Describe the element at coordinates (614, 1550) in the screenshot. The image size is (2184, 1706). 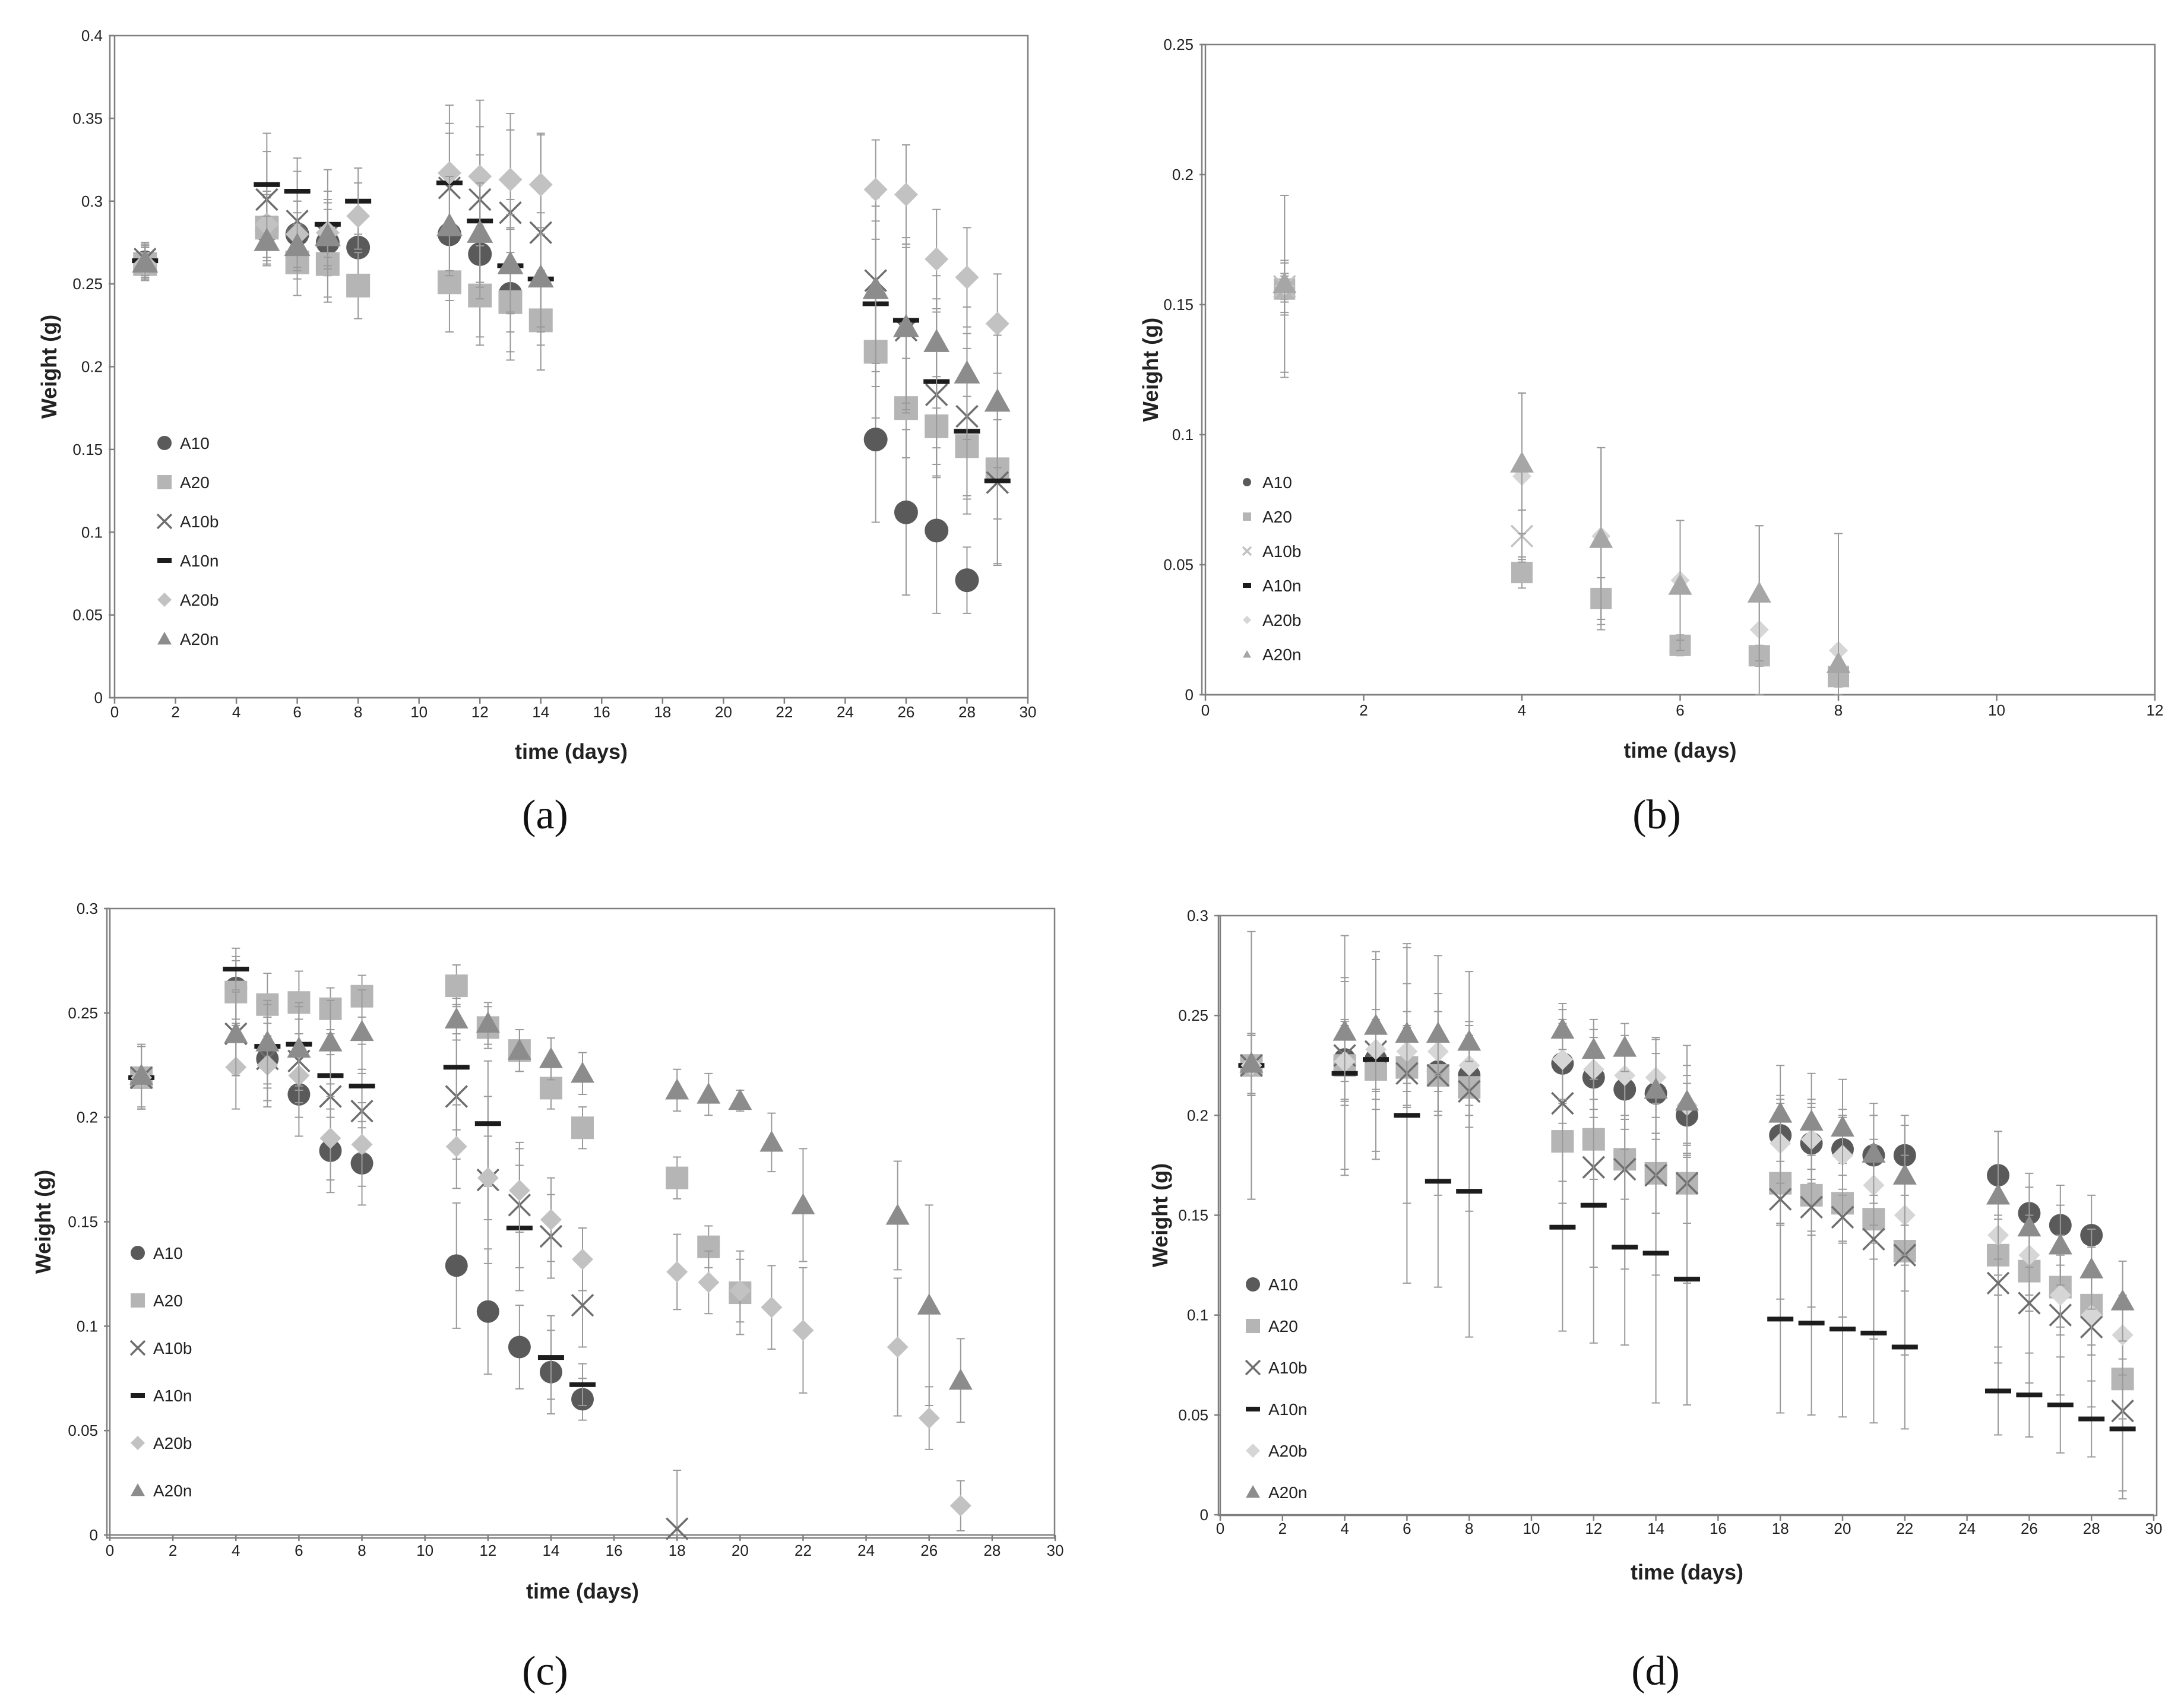
I see `x-tick-label: 16` at that location.